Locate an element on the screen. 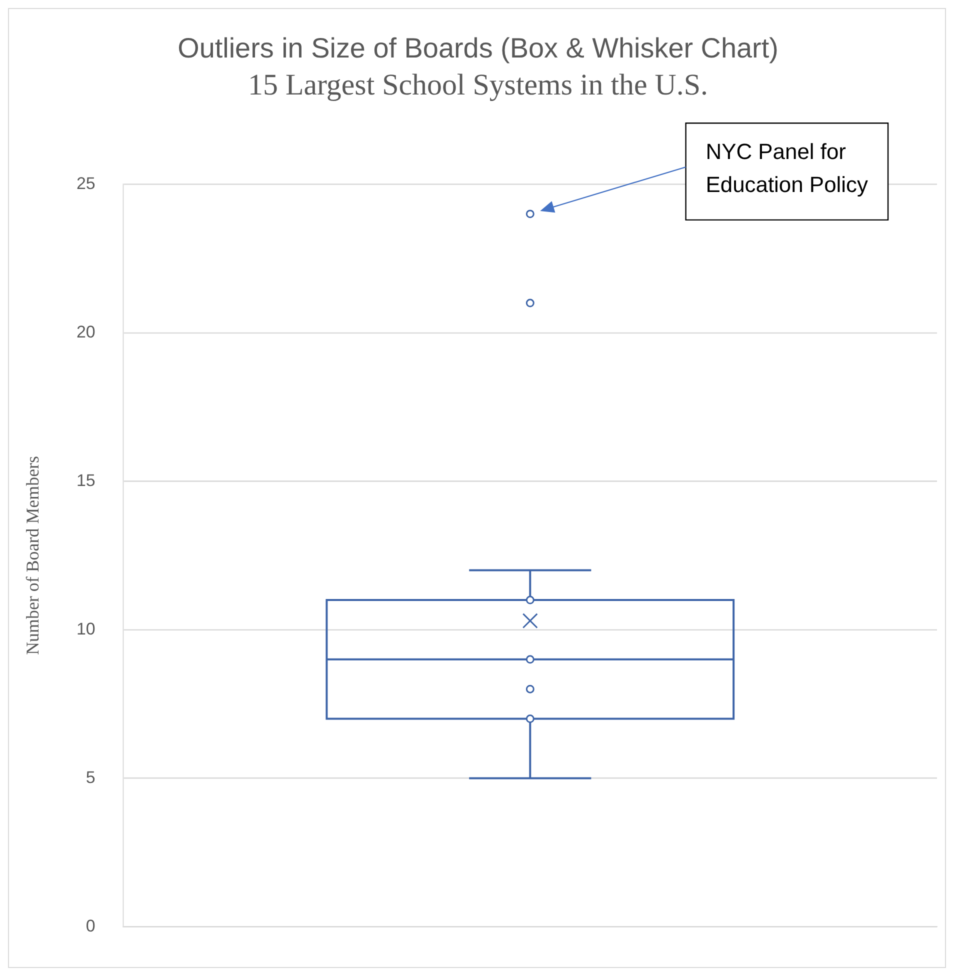  y-tick-label: 15 is located at coordinates (86, 480).